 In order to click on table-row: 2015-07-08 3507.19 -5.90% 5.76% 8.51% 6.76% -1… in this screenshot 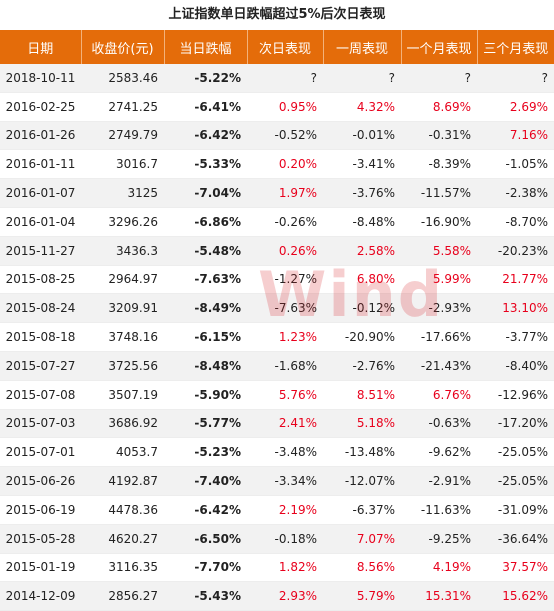, I will do `click(277, 395)`.